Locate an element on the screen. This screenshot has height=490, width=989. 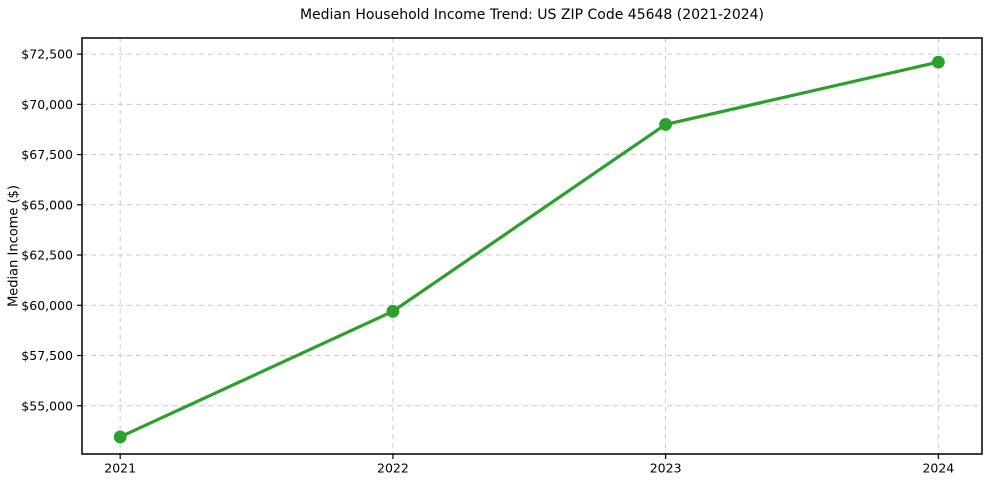
x-tick-label: 2023 is located at coordinates (666, 468).